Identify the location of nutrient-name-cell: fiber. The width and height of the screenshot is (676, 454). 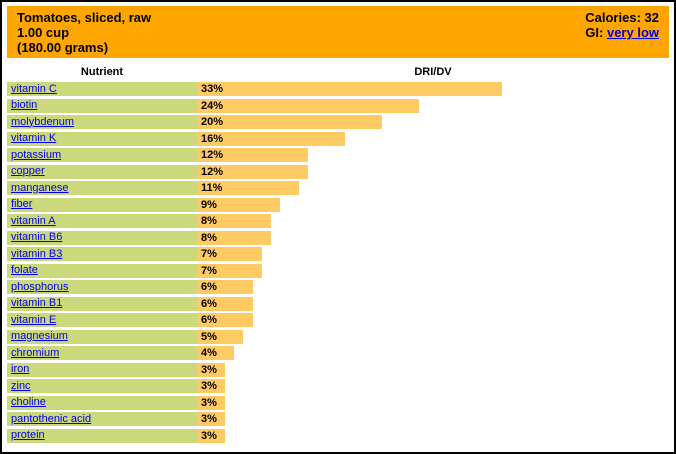
(102, 204).